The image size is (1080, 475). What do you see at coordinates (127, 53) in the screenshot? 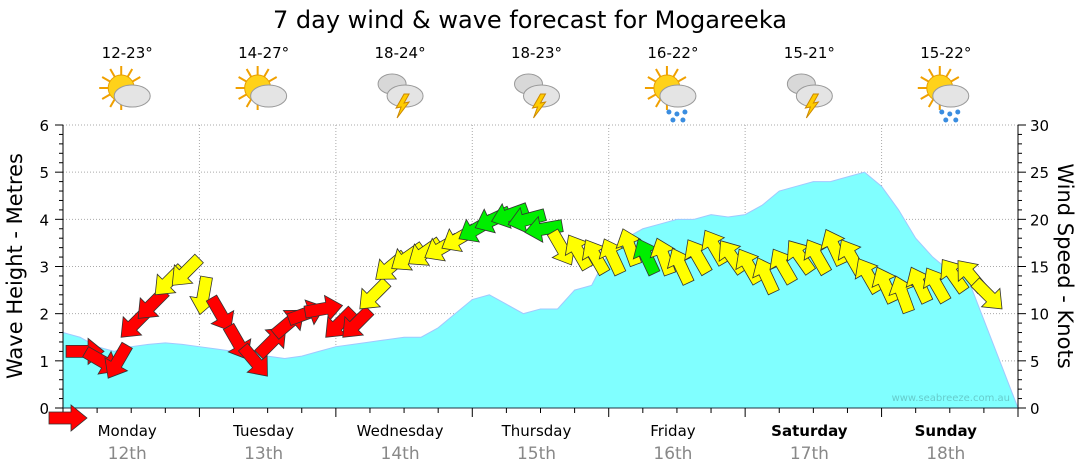
I see `day-temperature: 12-23°` at bounding box center [127, 53].